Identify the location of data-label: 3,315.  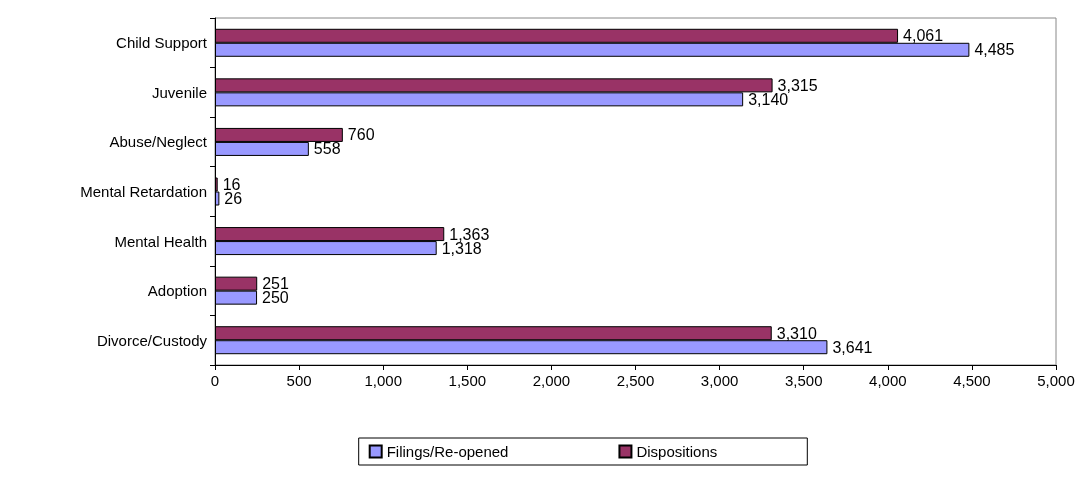
(797, 85).